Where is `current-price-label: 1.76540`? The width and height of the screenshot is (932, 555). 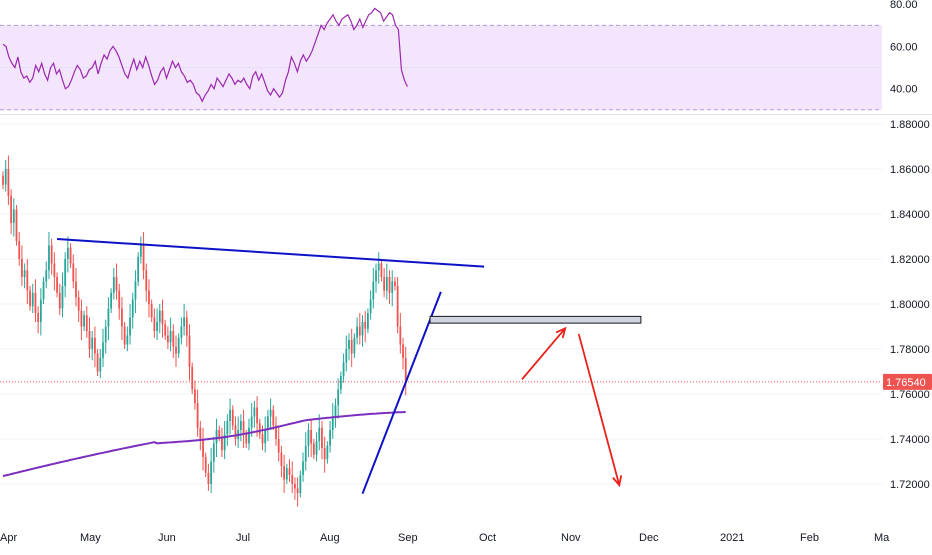 current-price-label: 1.76540 is located at coordinates (906, 383).